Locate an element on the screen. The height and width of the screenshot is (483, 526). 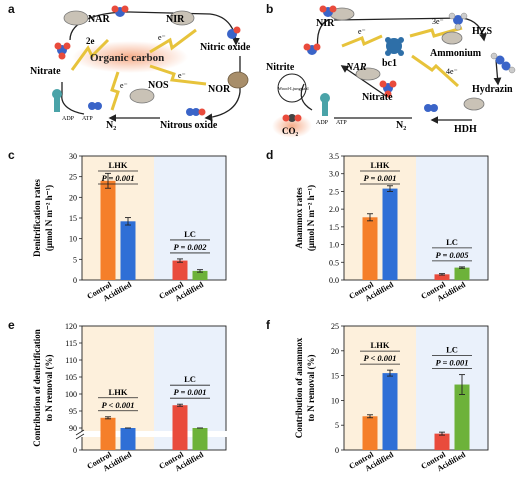
y-tick-label: 115 is located at coordinates (71, 343).